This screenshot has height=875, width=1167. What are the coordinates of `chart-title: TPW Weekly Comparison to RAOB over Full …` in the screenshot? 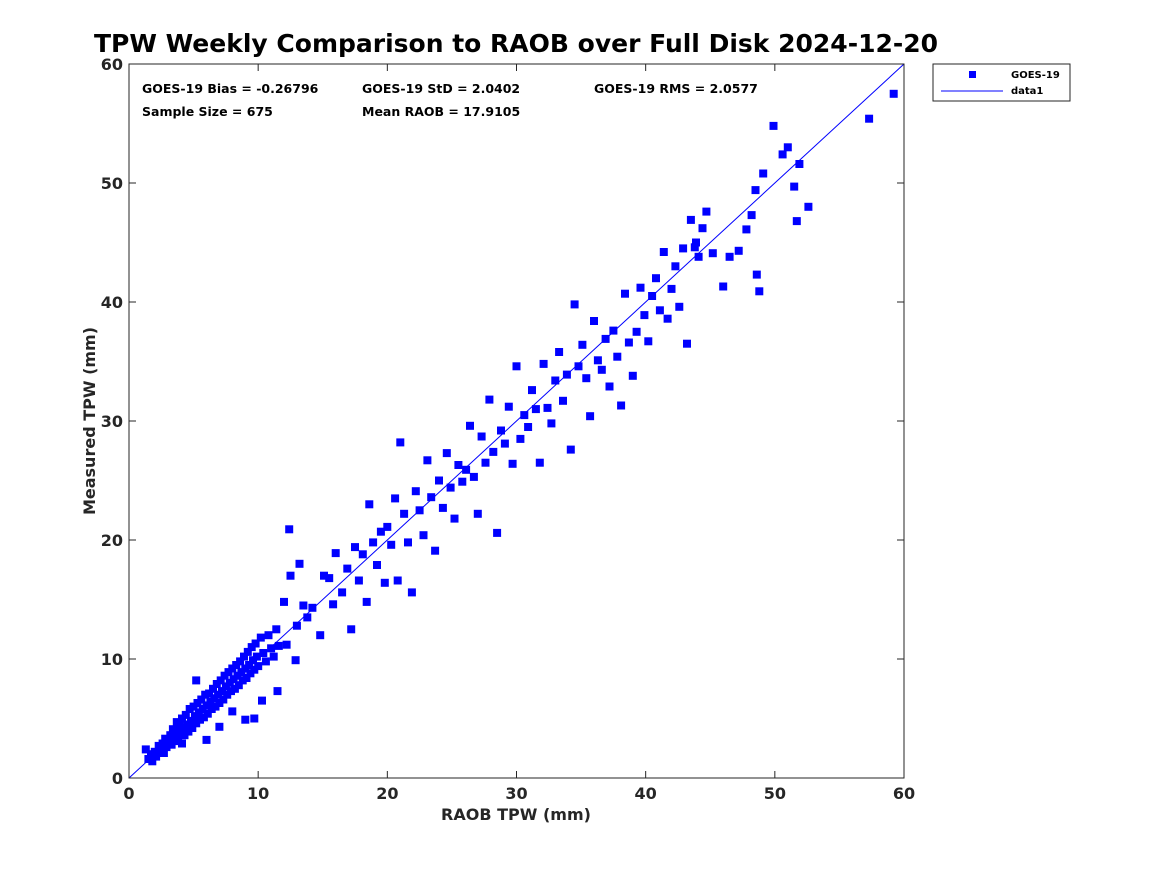 It's located at (516, 43).